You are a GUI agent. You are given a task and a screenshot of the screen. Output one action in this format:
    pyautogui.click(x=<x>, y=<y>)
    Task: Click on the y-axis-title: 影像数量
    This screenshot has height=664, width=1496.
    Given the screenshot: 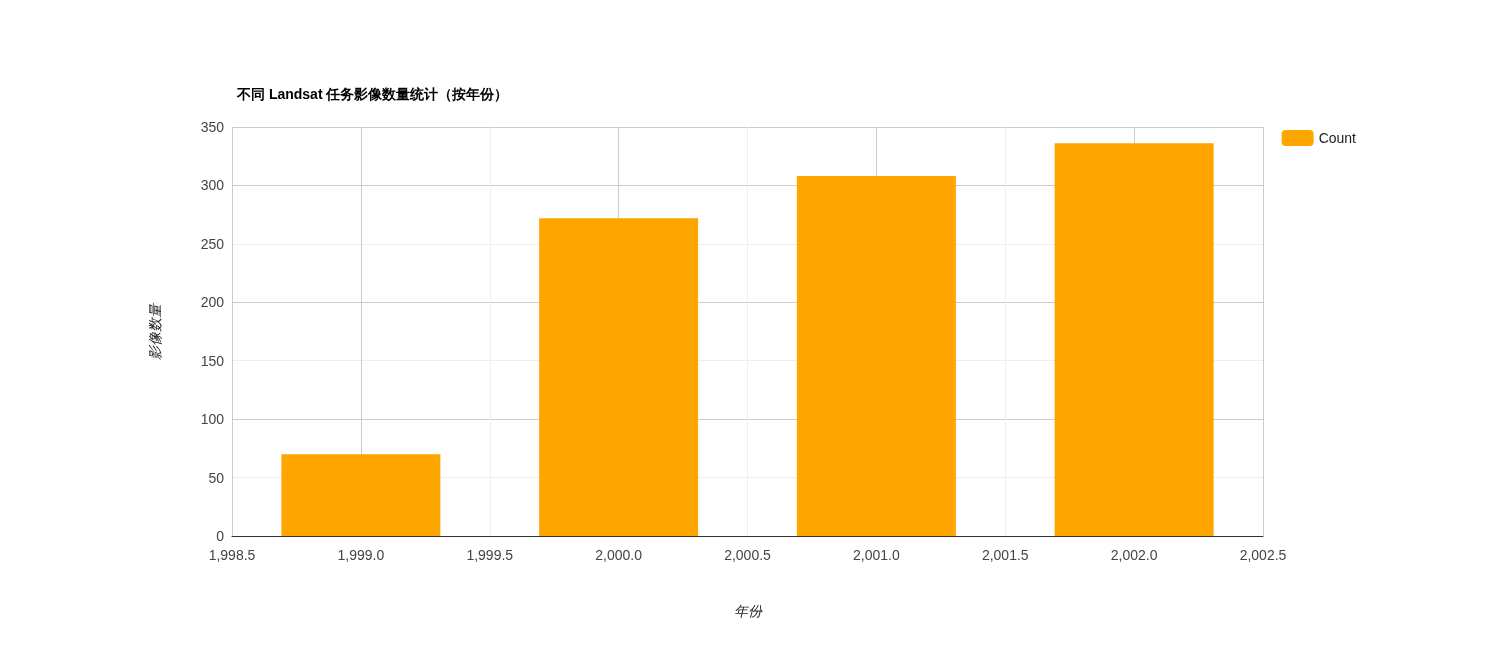 What is the action you would take?
    pyautogui.click(x=155, y=330)
    